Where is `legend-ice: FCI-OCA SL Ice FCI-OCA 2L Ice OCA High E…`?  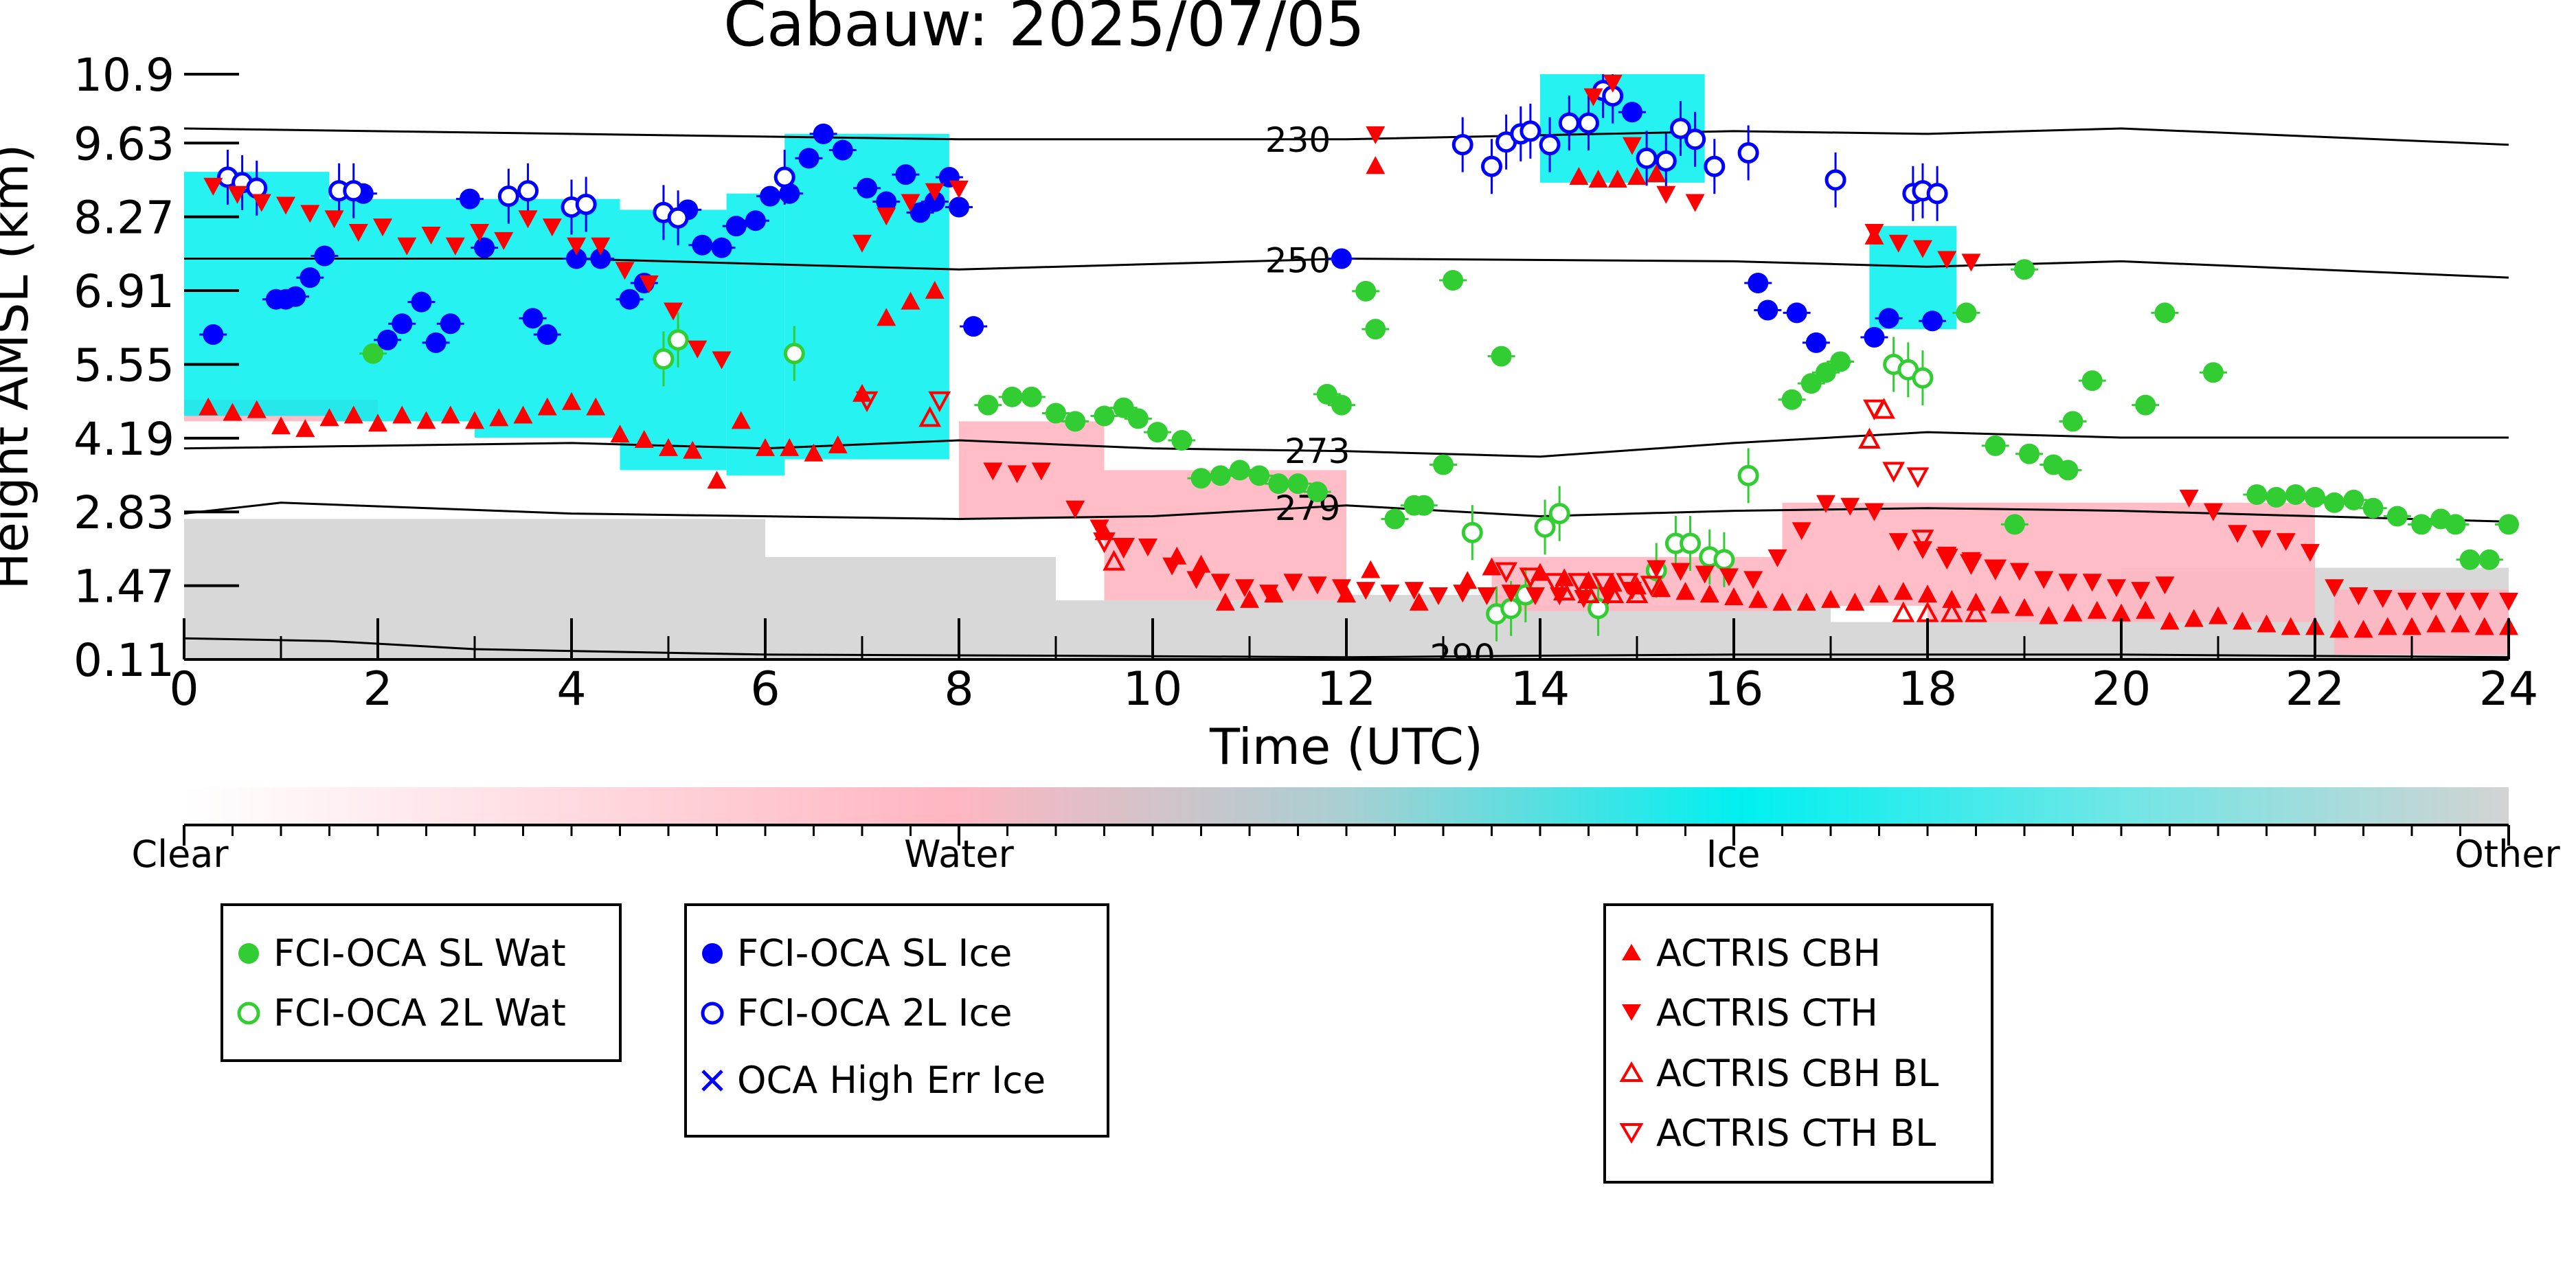
legend-ice: FCI-OCA SL Ice FCI-OCA 2L Ice OCA High E… is located at coordinates (896, 1020).